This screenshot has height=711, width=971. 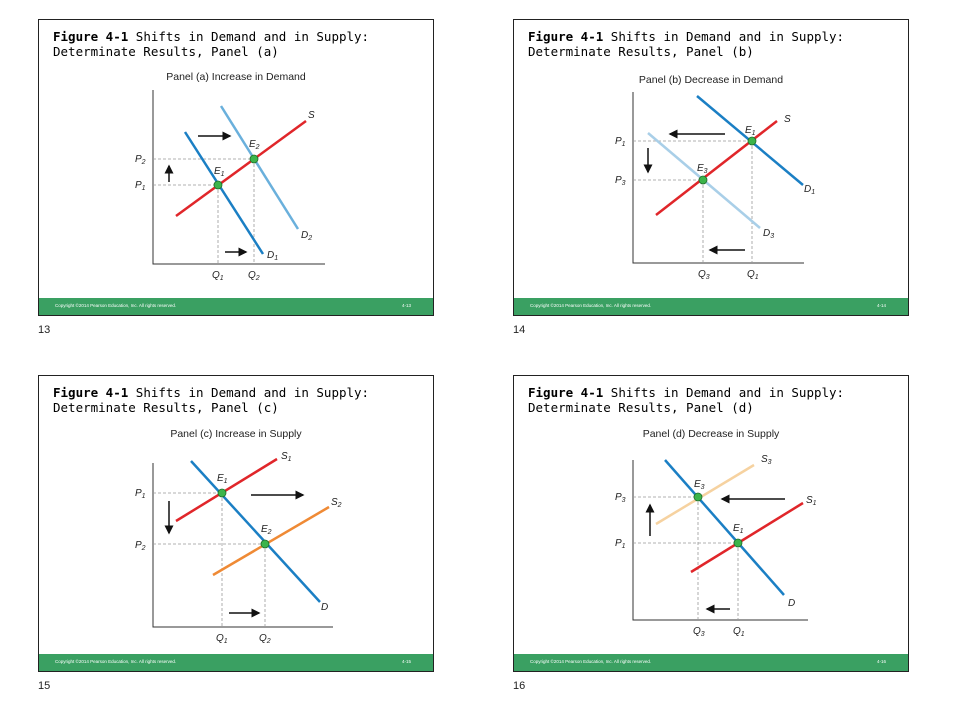 I want to click on supply-curve-s3, so click(x=705, y=494).